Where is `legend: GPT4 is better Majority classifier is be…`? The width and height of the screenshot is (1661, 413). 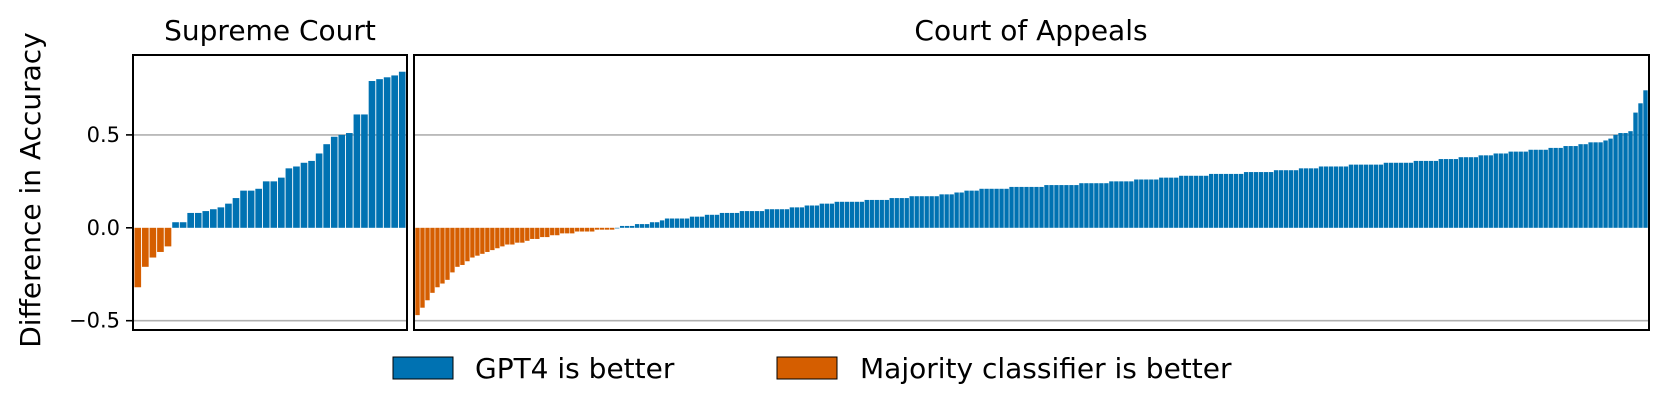 legend: GPT4 is better Majority classifier is be… is located at coordinates (812, 368).